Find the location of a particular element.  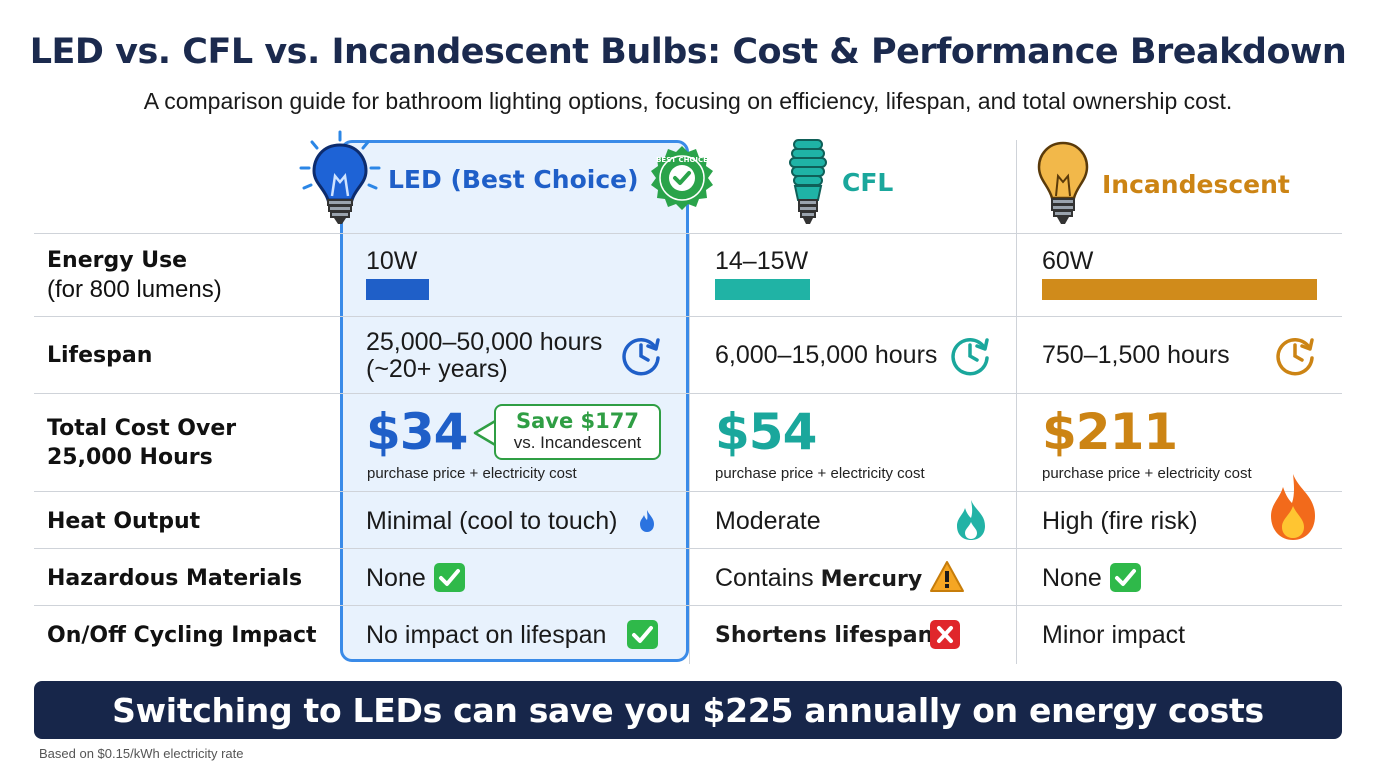

cfl-column-label: CFL is located at coordinates (868, 182).